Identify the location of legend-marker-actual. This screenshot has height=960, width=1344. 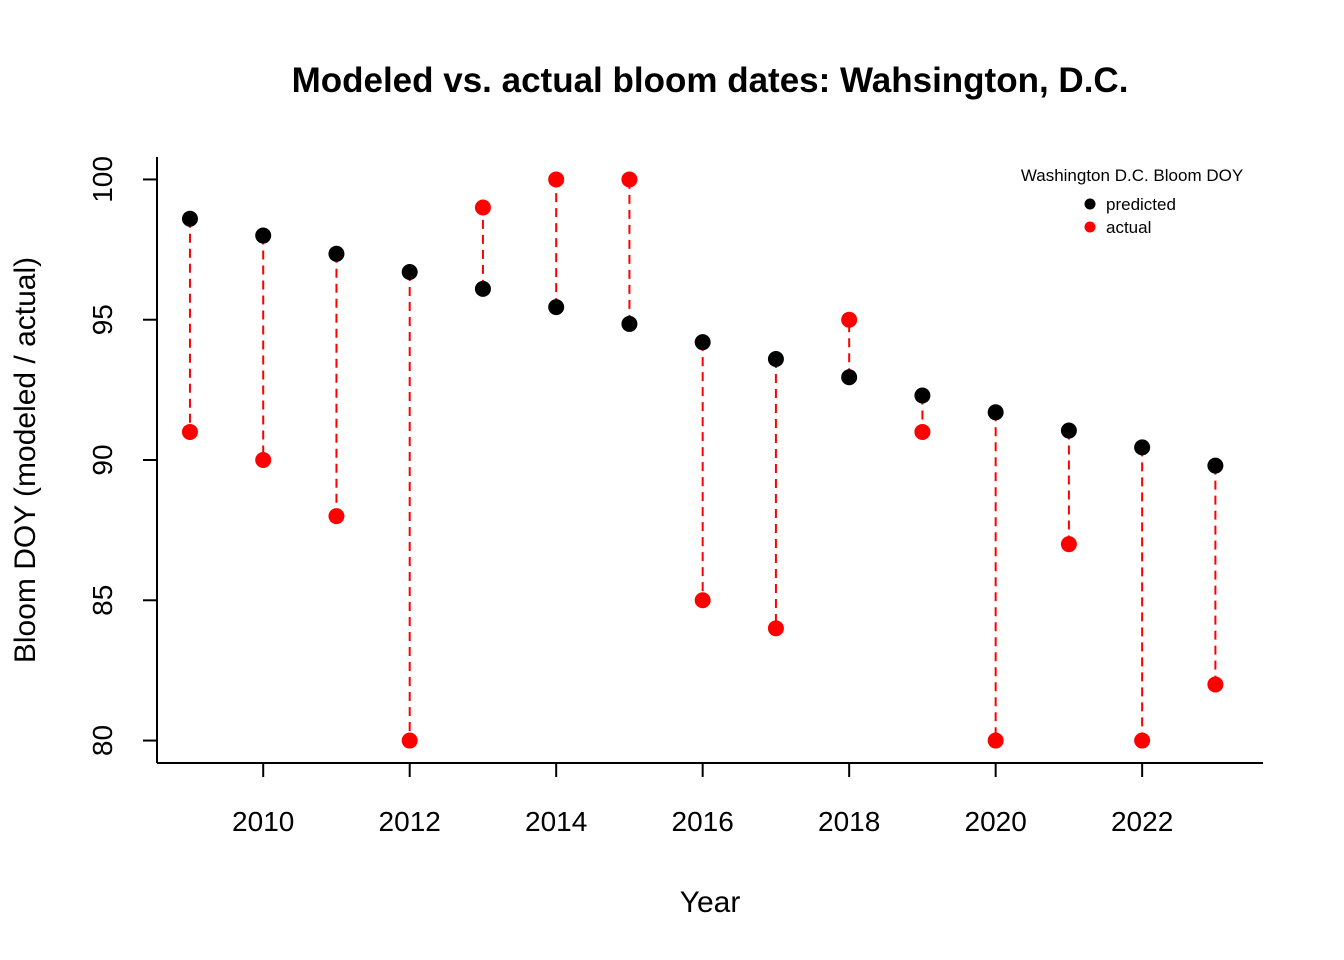
(1090, 227).